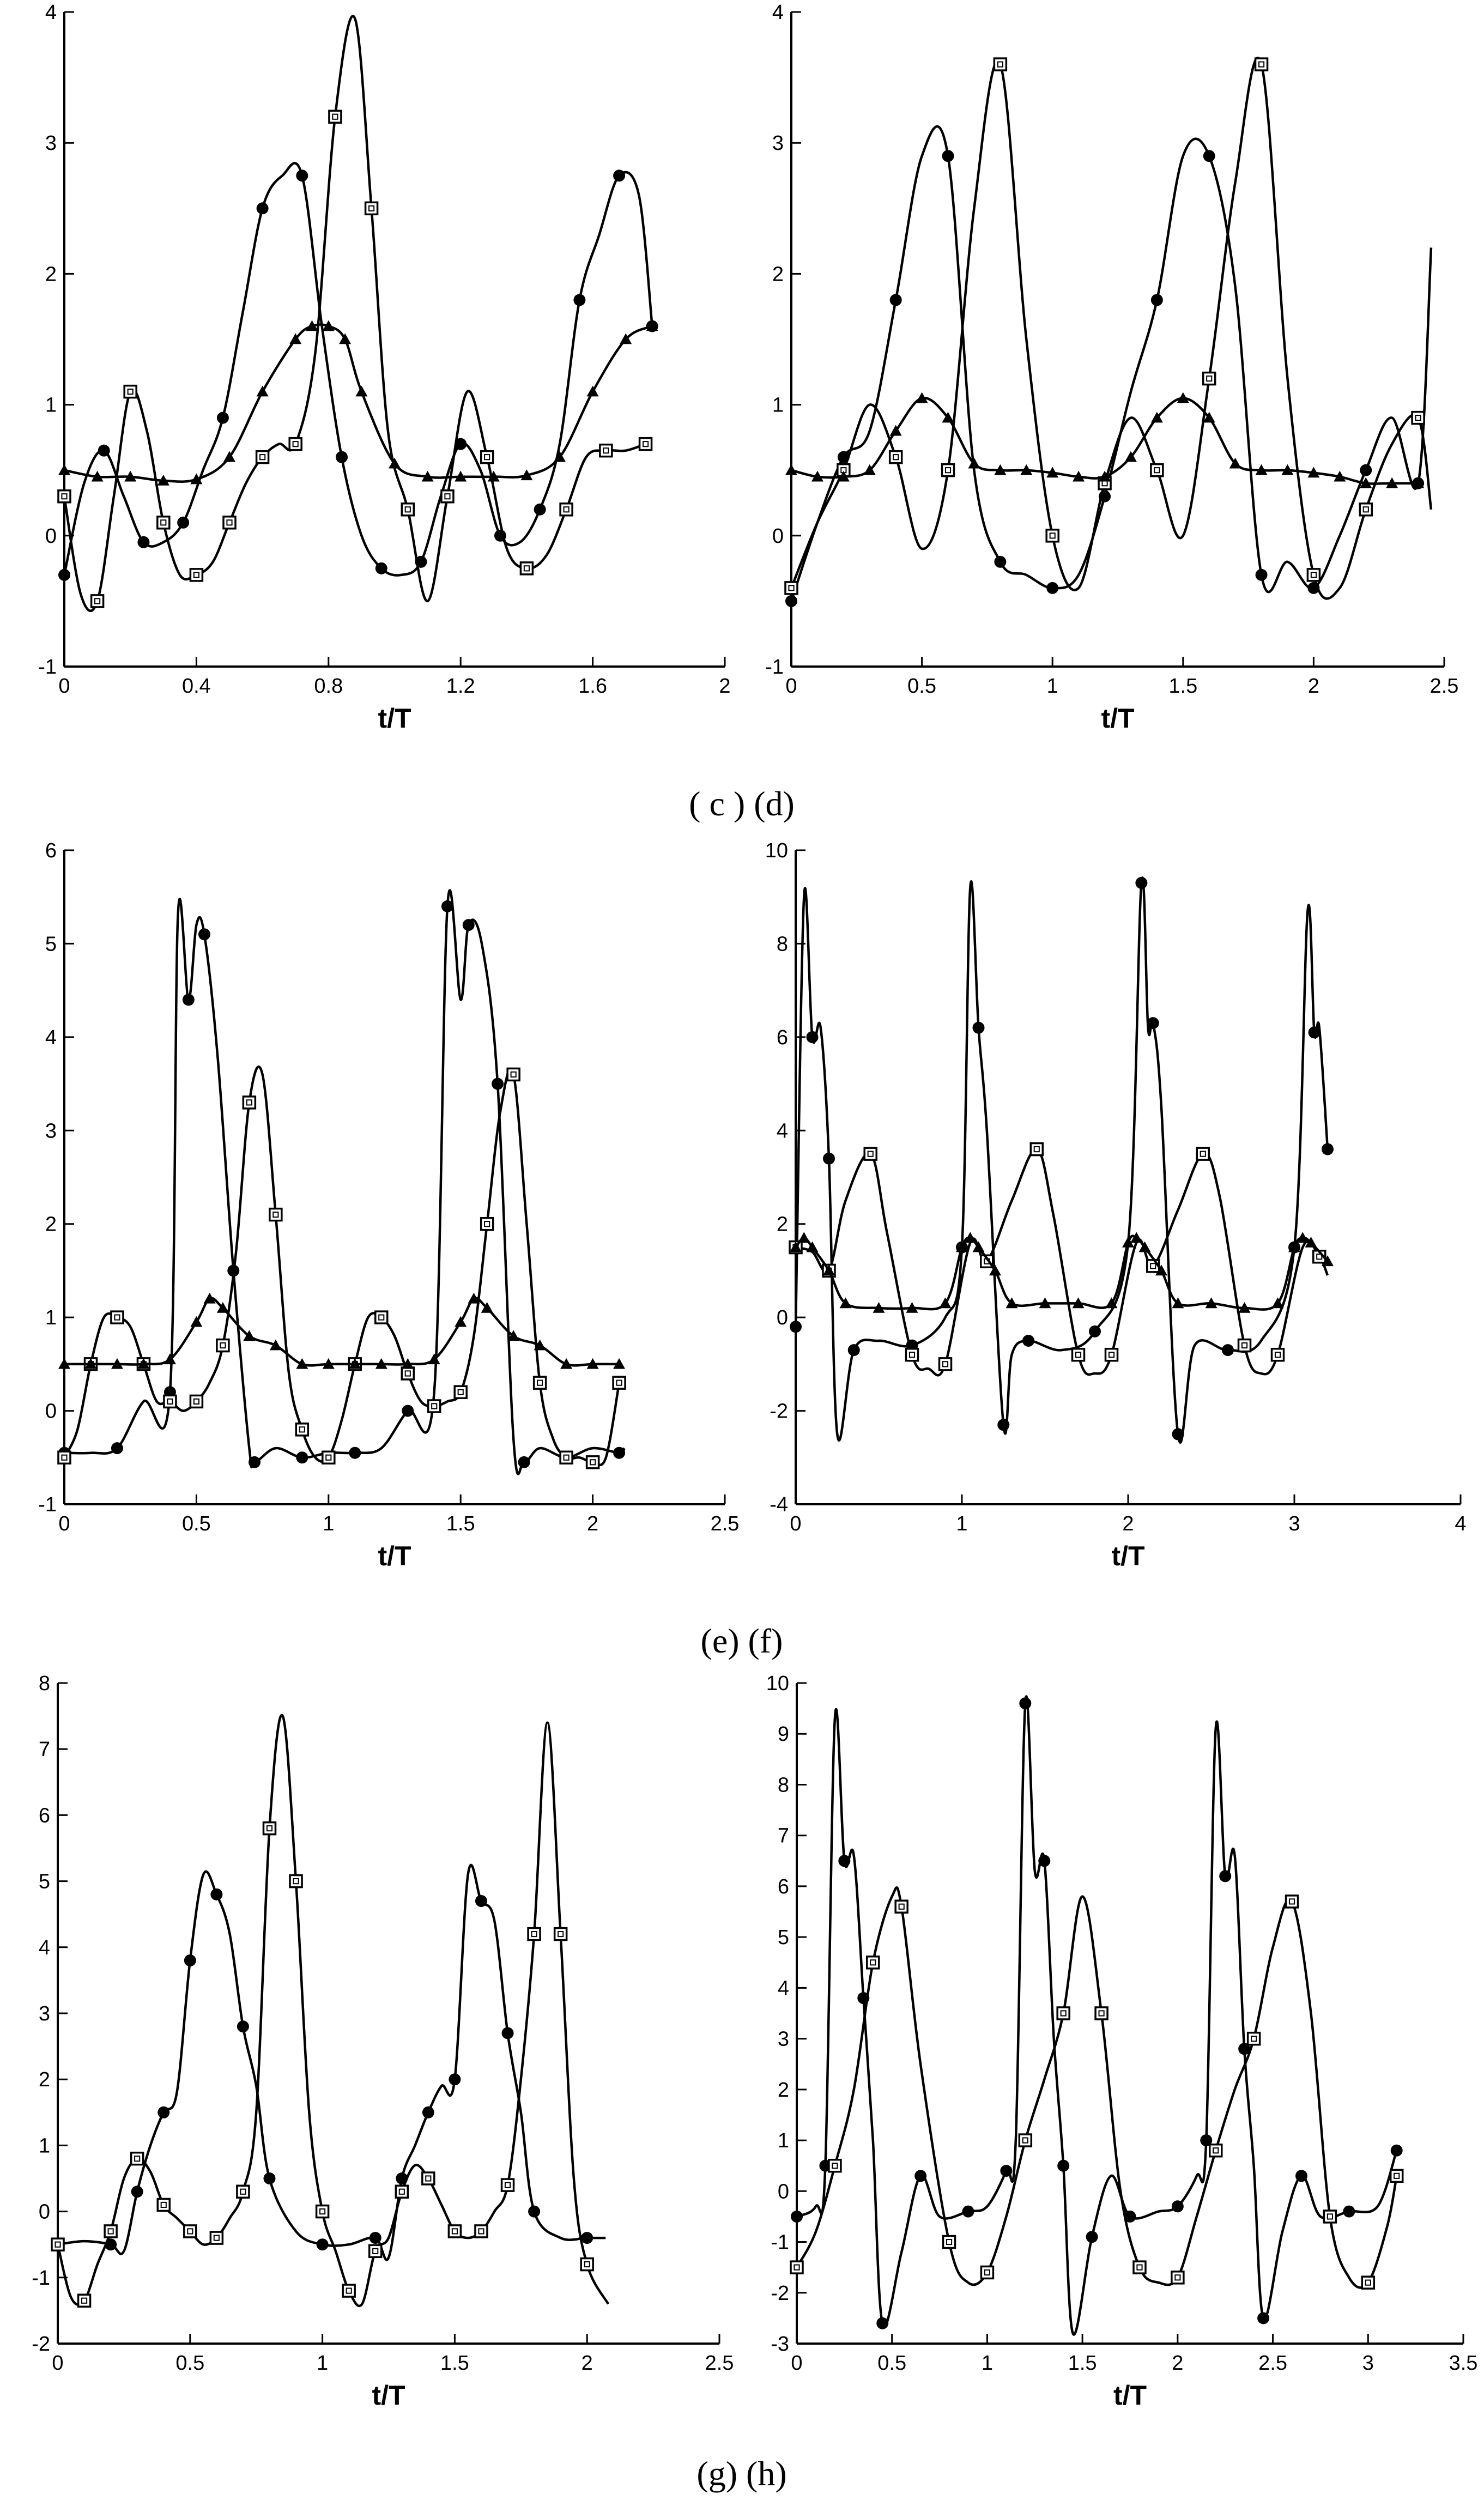  What do you see at coordinates (460, 1524) in the screenshot?
I see `x-tick-label: 1.5` at bounding box center [460, 1524].